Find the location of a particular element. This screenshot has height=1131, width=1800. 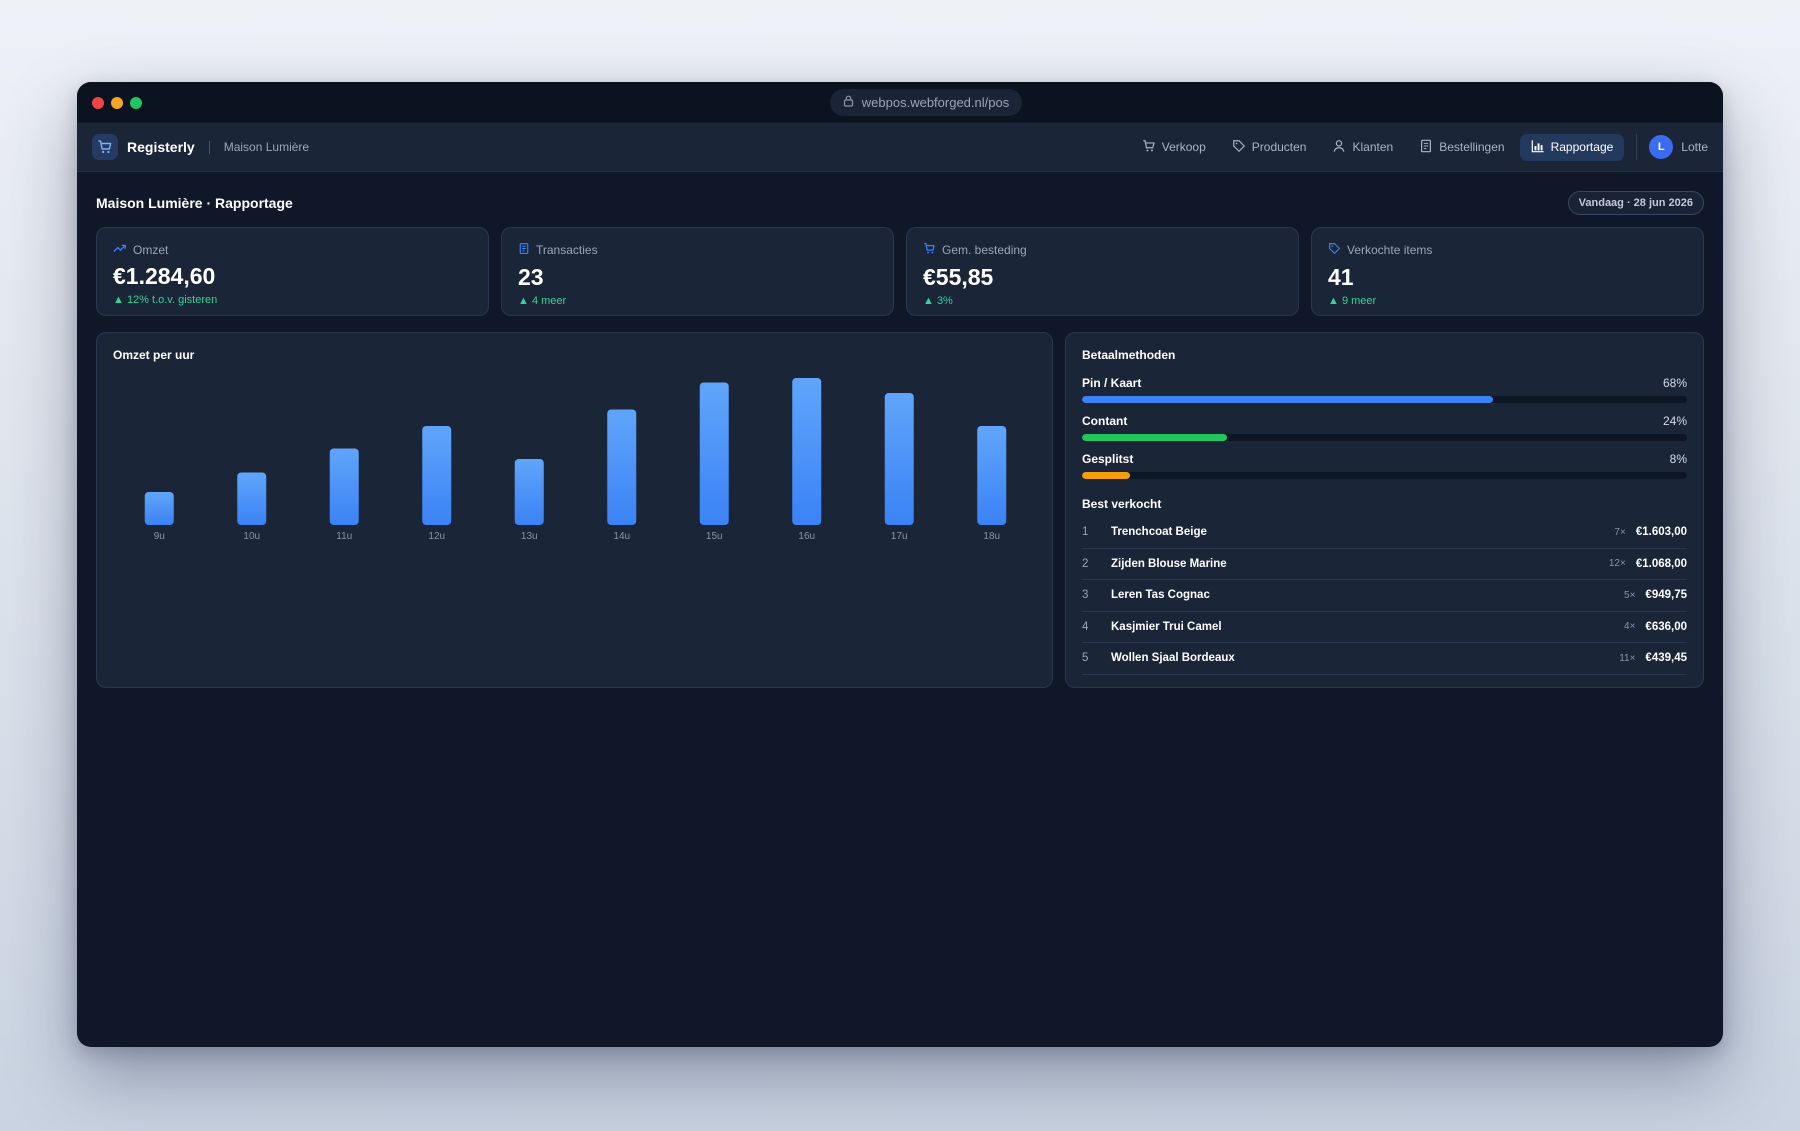

x-tick-label: 16u is located at coordinates (806, 536).